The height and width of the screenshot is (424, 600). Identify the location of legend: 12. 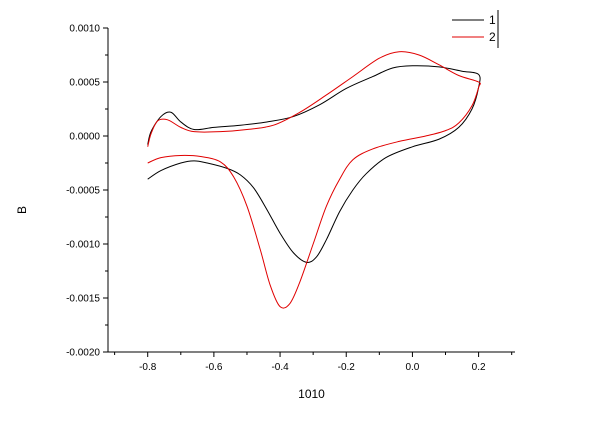
(475, 29).